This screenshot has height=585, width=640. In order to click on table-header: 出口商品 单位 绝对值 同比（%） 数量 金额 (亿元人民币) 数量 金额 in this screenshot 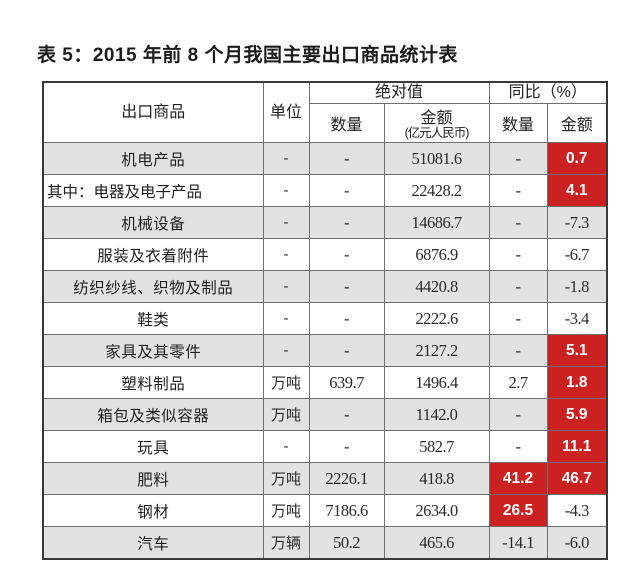, I will do `click(325, 112)`.